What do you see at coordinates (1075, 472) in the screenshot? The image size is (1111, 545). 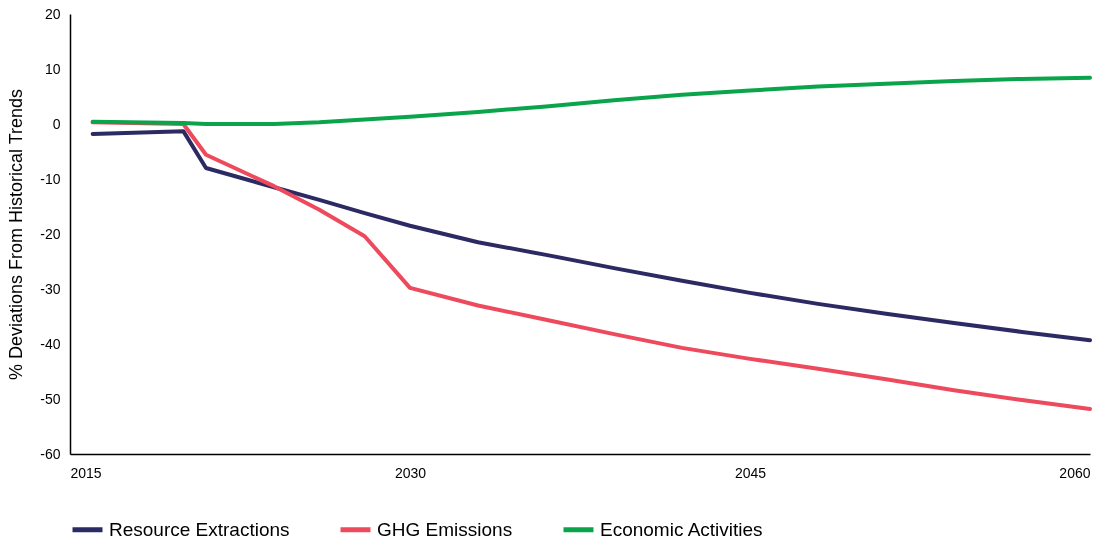 I see `x-tick-label: 2060` at bounding box center [1075, 472].